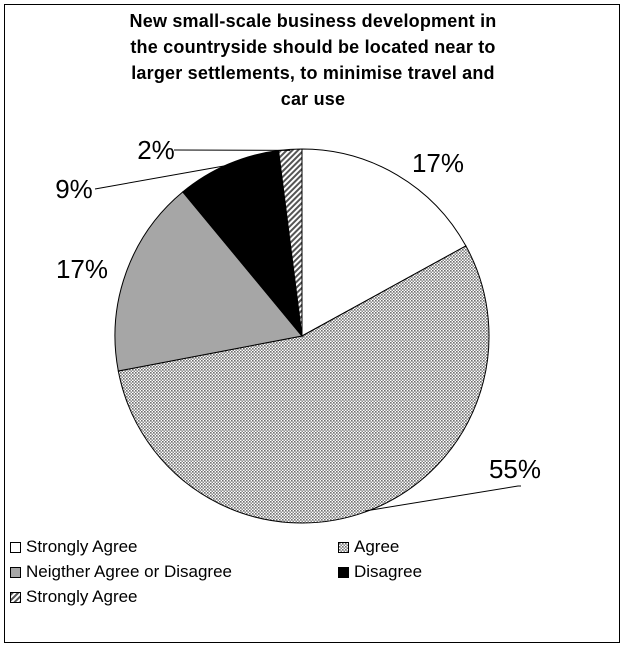  What do you see at coordinates (377, 546) in the screenshot?
I see `legend-label-agree: Agree` at bounding box center [377, 546].